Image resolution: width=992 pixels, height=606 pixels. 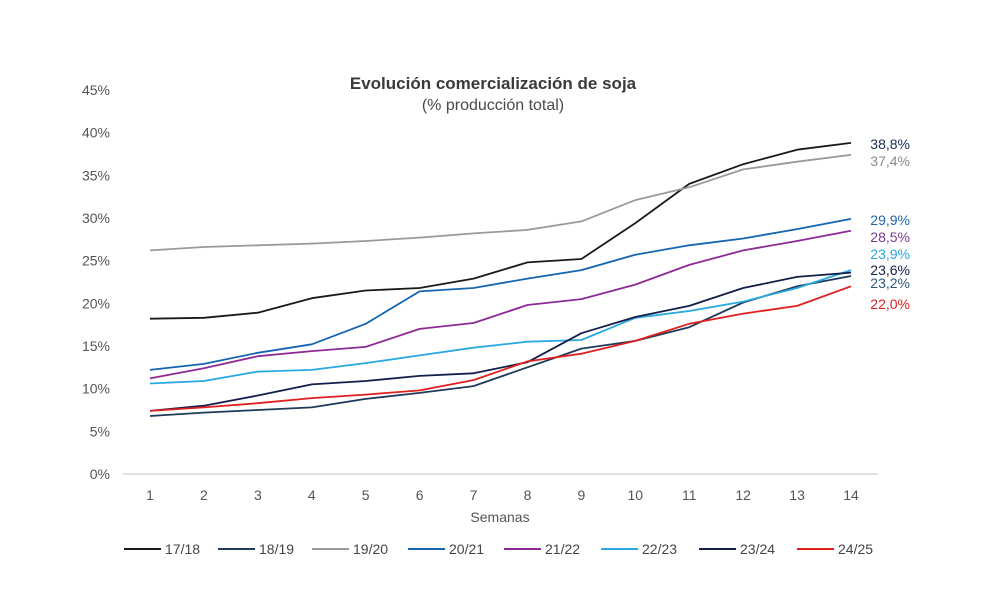 I want to click on legend-label: 17/18, so click(x=182, y=549).